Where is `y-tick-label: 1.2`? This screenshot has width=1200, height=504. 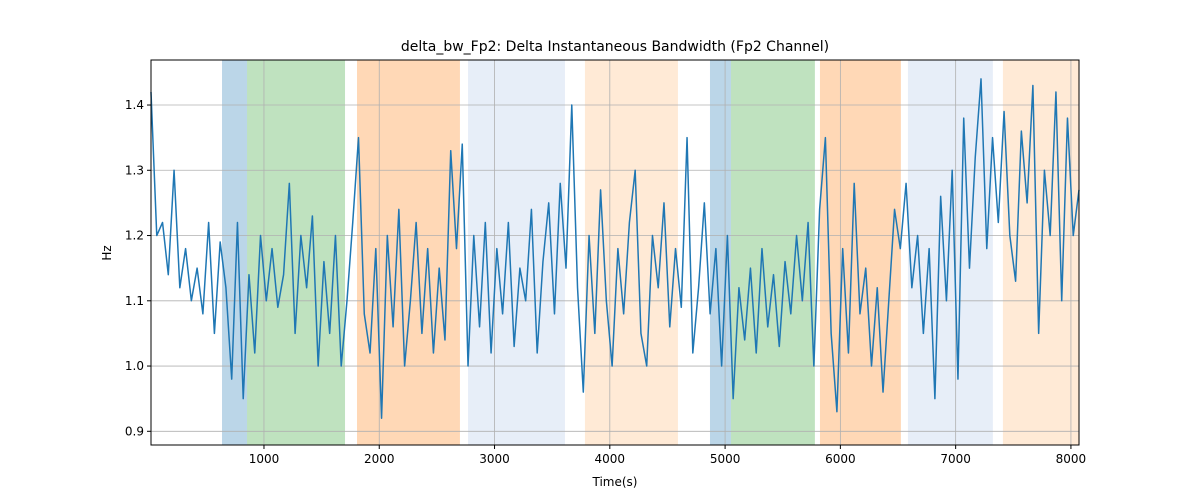
y-tick-label: 1.2 is located at coordinates (134, 236).